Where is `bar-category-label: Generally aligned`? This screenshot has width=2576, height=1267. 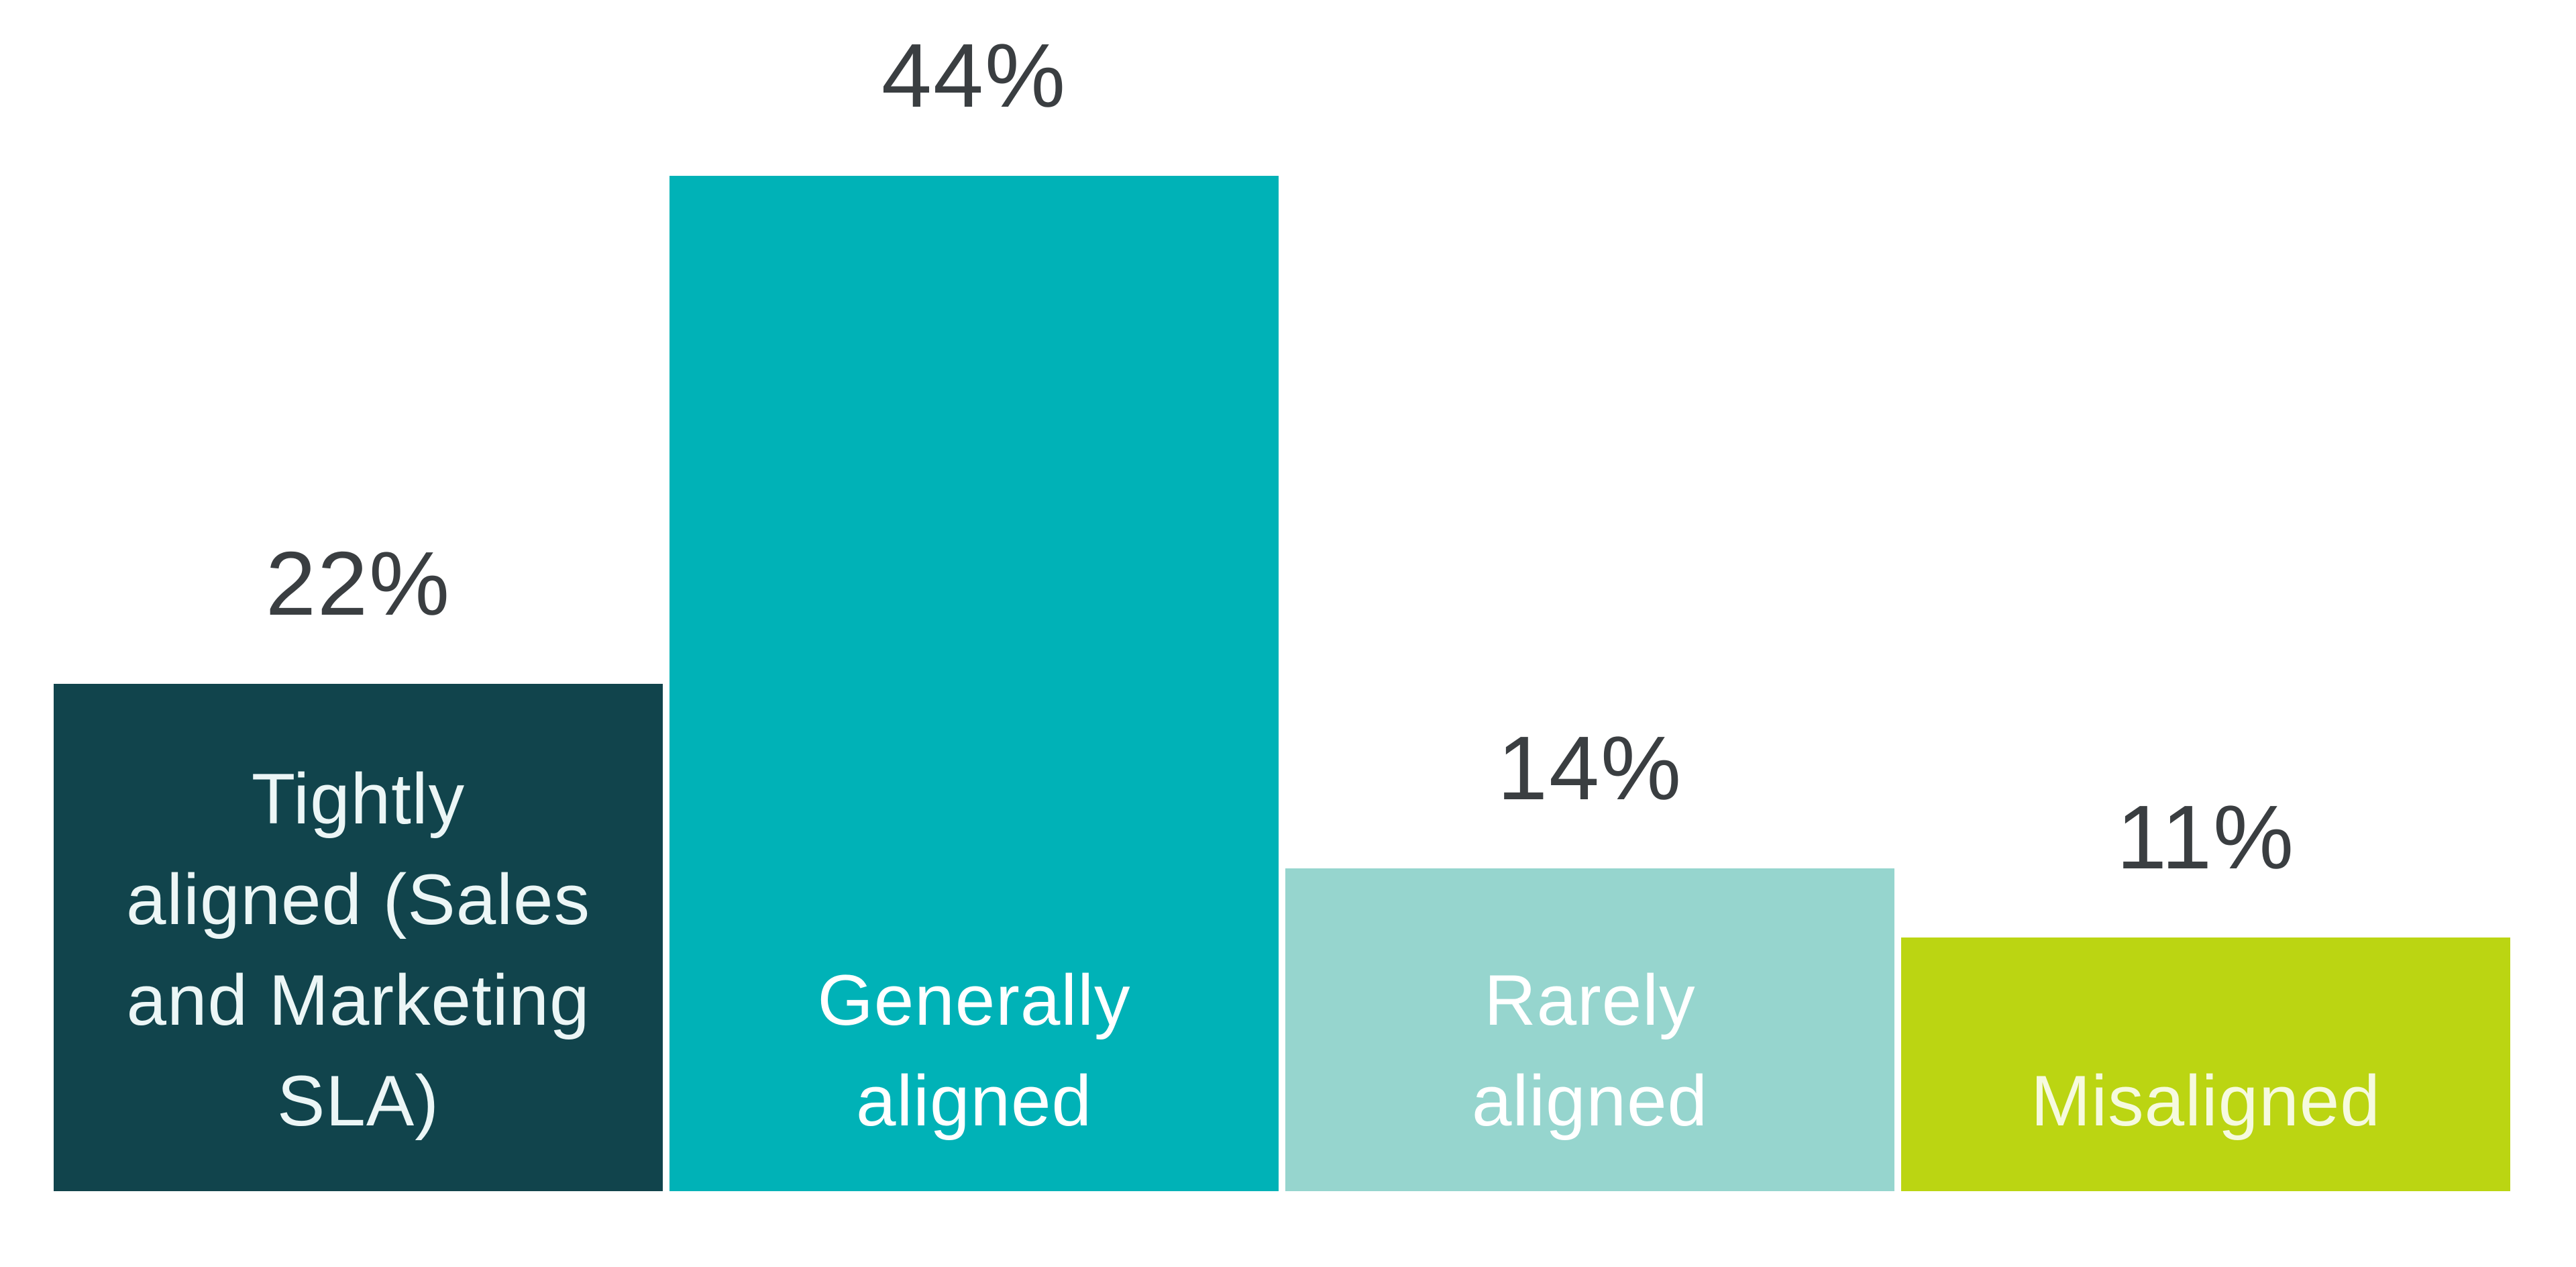 bar-category-label: Generally aligned is located at coordinates (974, 1050).